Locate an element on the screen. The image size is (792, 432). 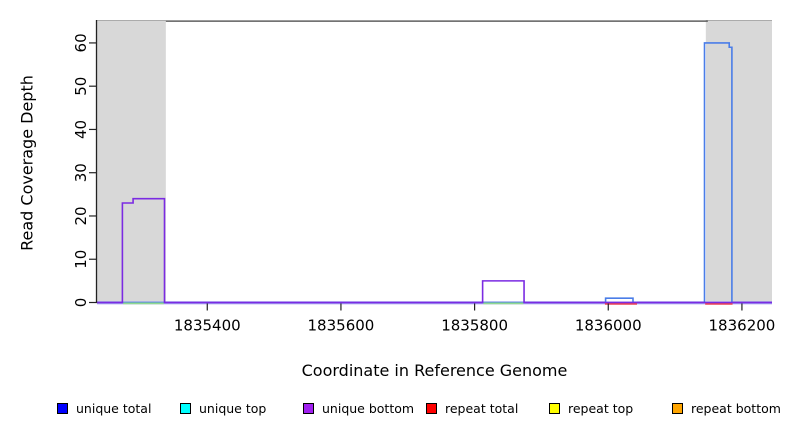
x-tick-label: 1835600 is located at coordinates (341, 326).